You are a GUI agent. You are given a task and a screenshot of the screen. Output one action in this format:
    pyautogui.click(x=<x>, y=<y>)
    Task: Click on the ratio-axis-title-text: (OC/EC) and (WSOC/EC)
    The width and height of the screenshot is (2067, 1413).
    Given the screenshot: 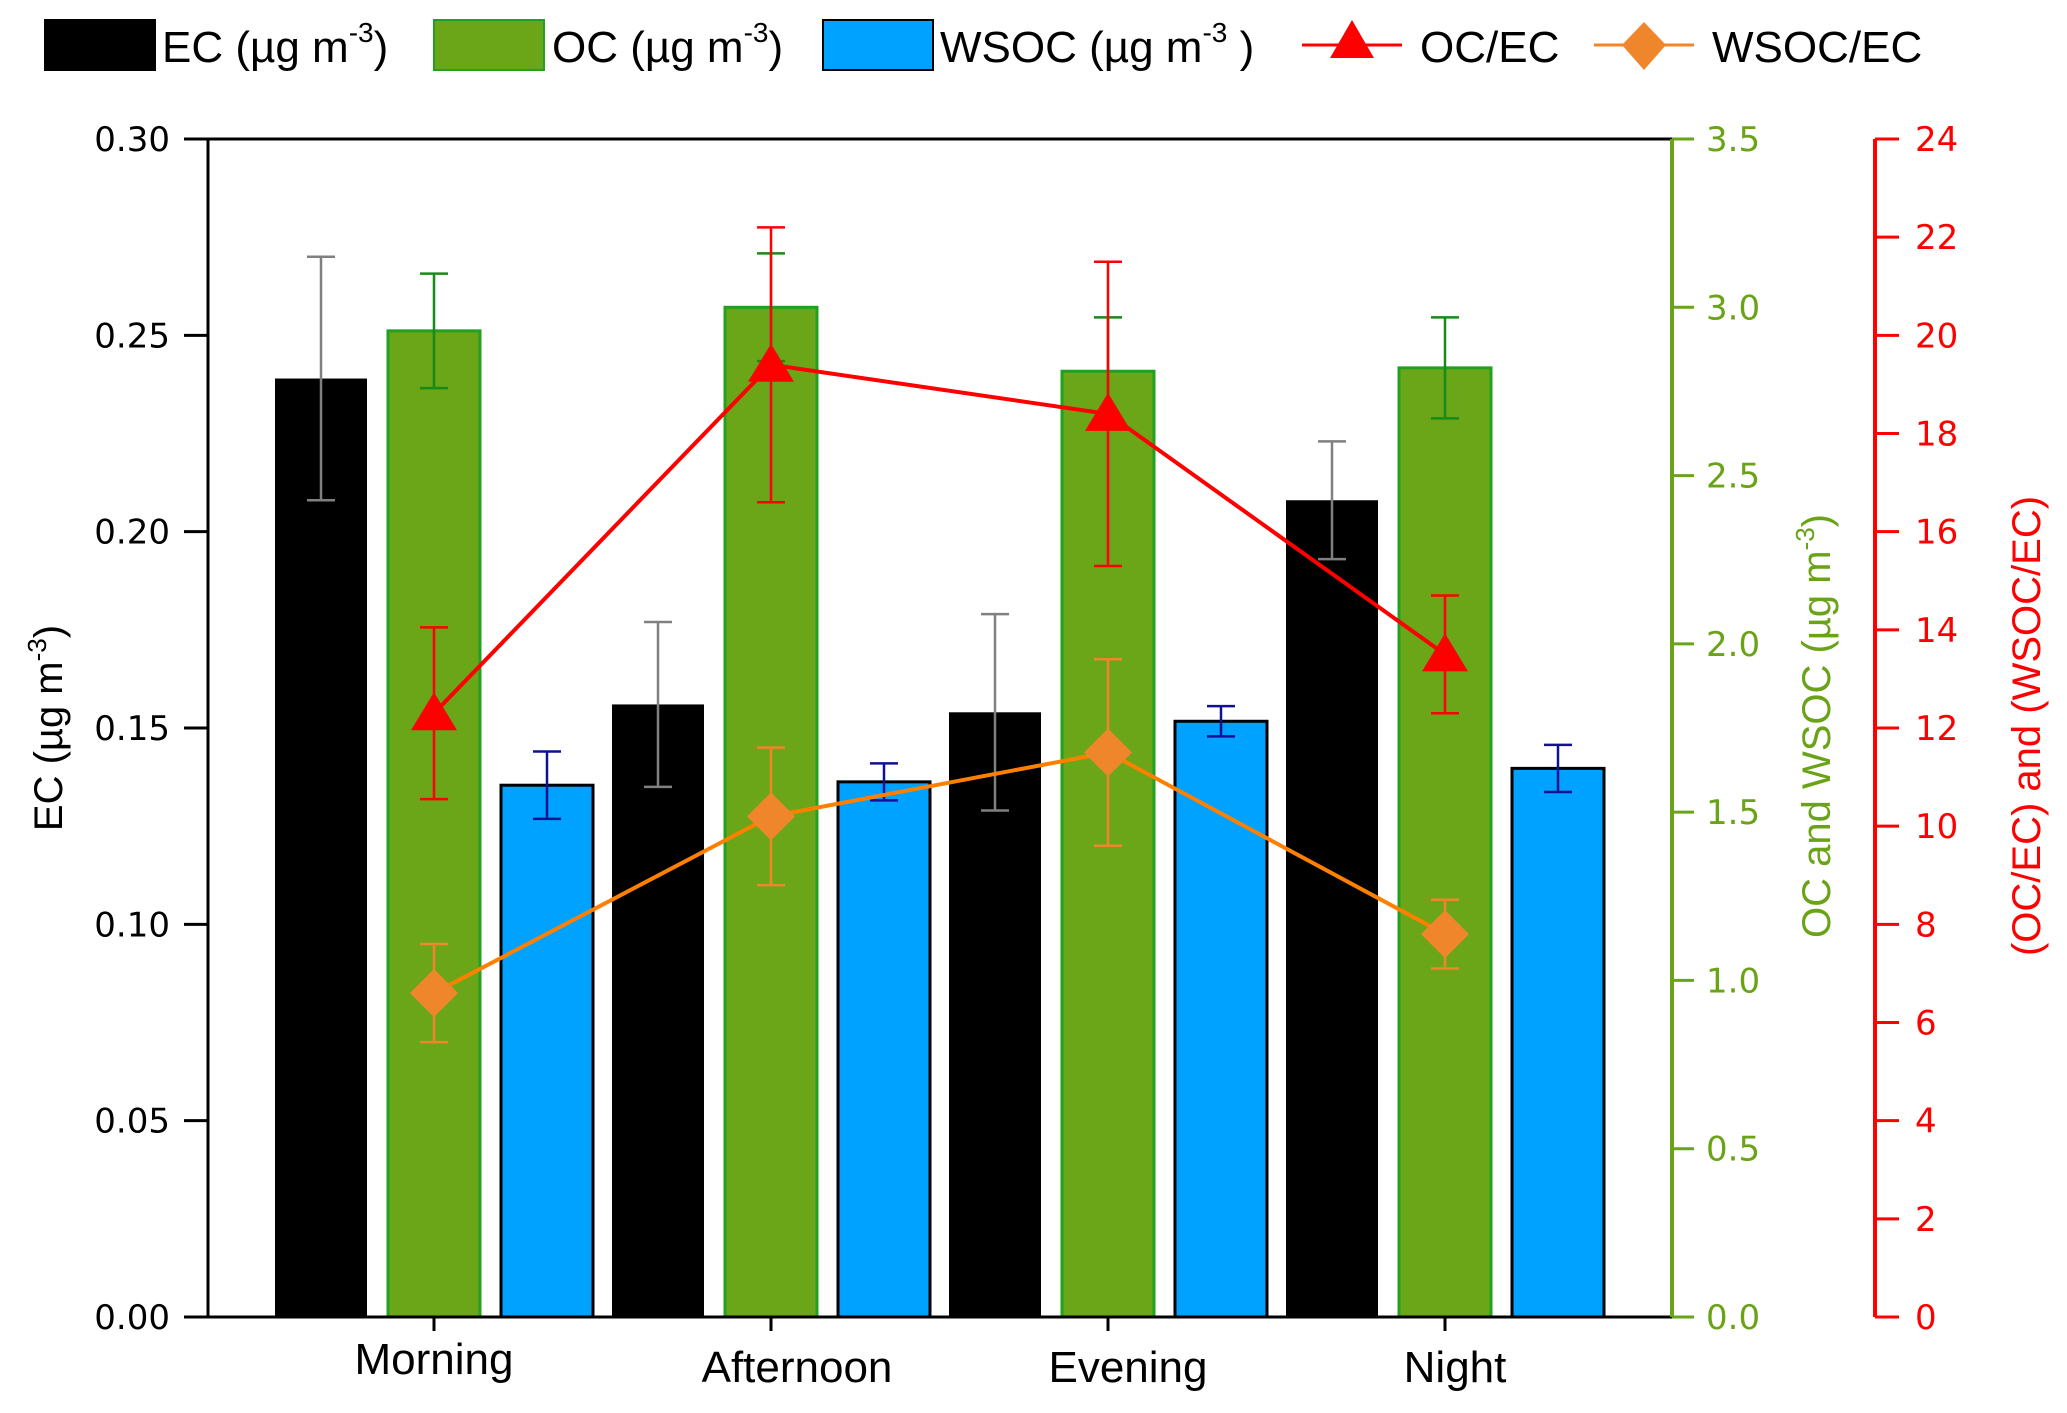 What is the action you would take?
    pyautogui.click(x=2027, y=726)
    